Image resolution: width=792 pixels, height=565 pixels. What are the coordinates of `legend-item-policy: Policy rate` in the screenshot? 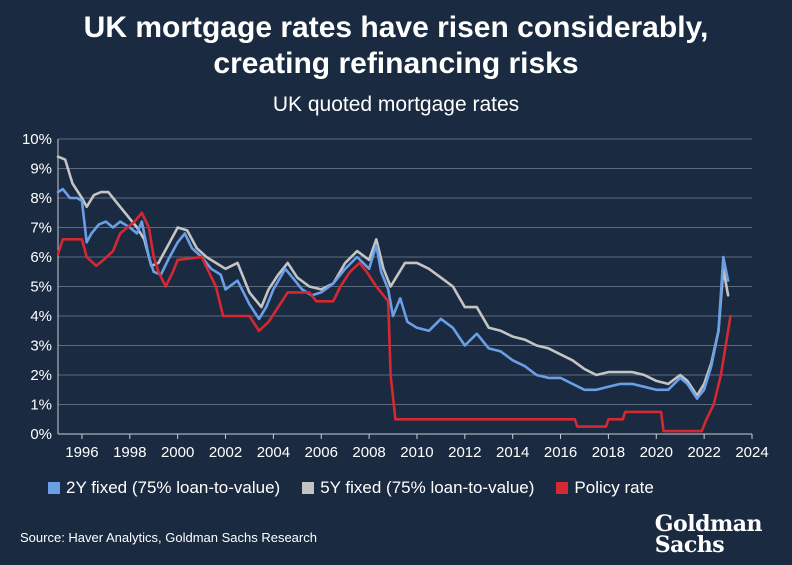 It's located at (605, 488).